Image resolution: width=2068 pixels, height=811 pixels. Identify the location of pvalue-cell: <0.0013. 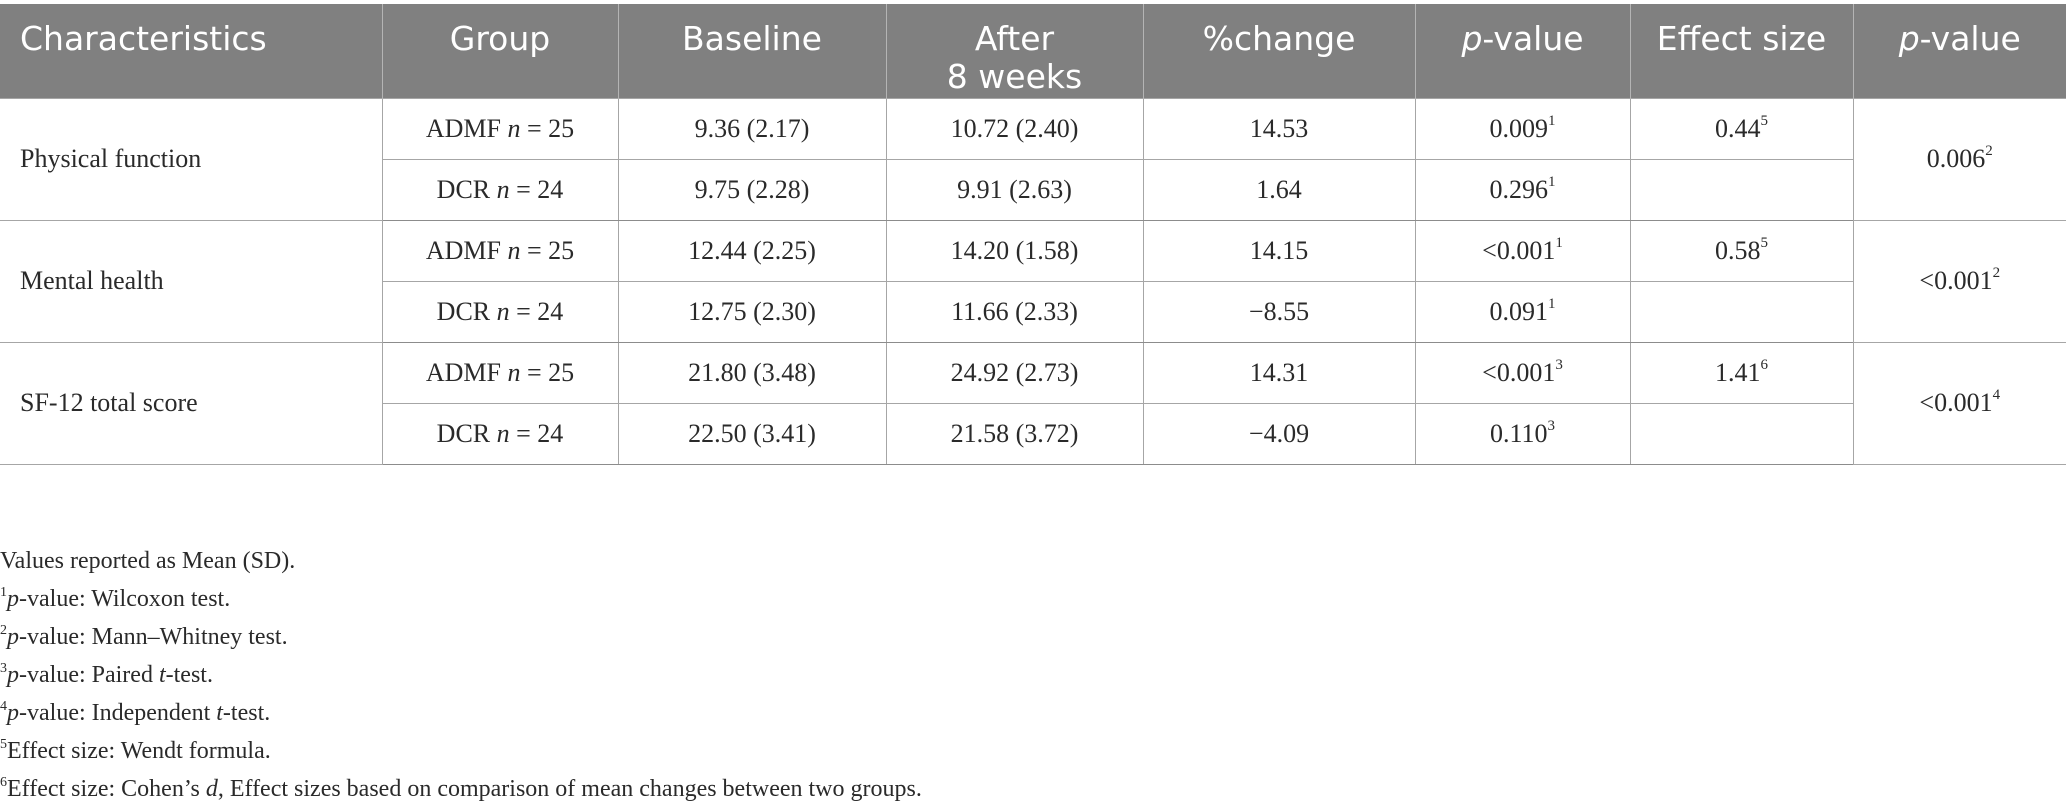
(1522, 372).